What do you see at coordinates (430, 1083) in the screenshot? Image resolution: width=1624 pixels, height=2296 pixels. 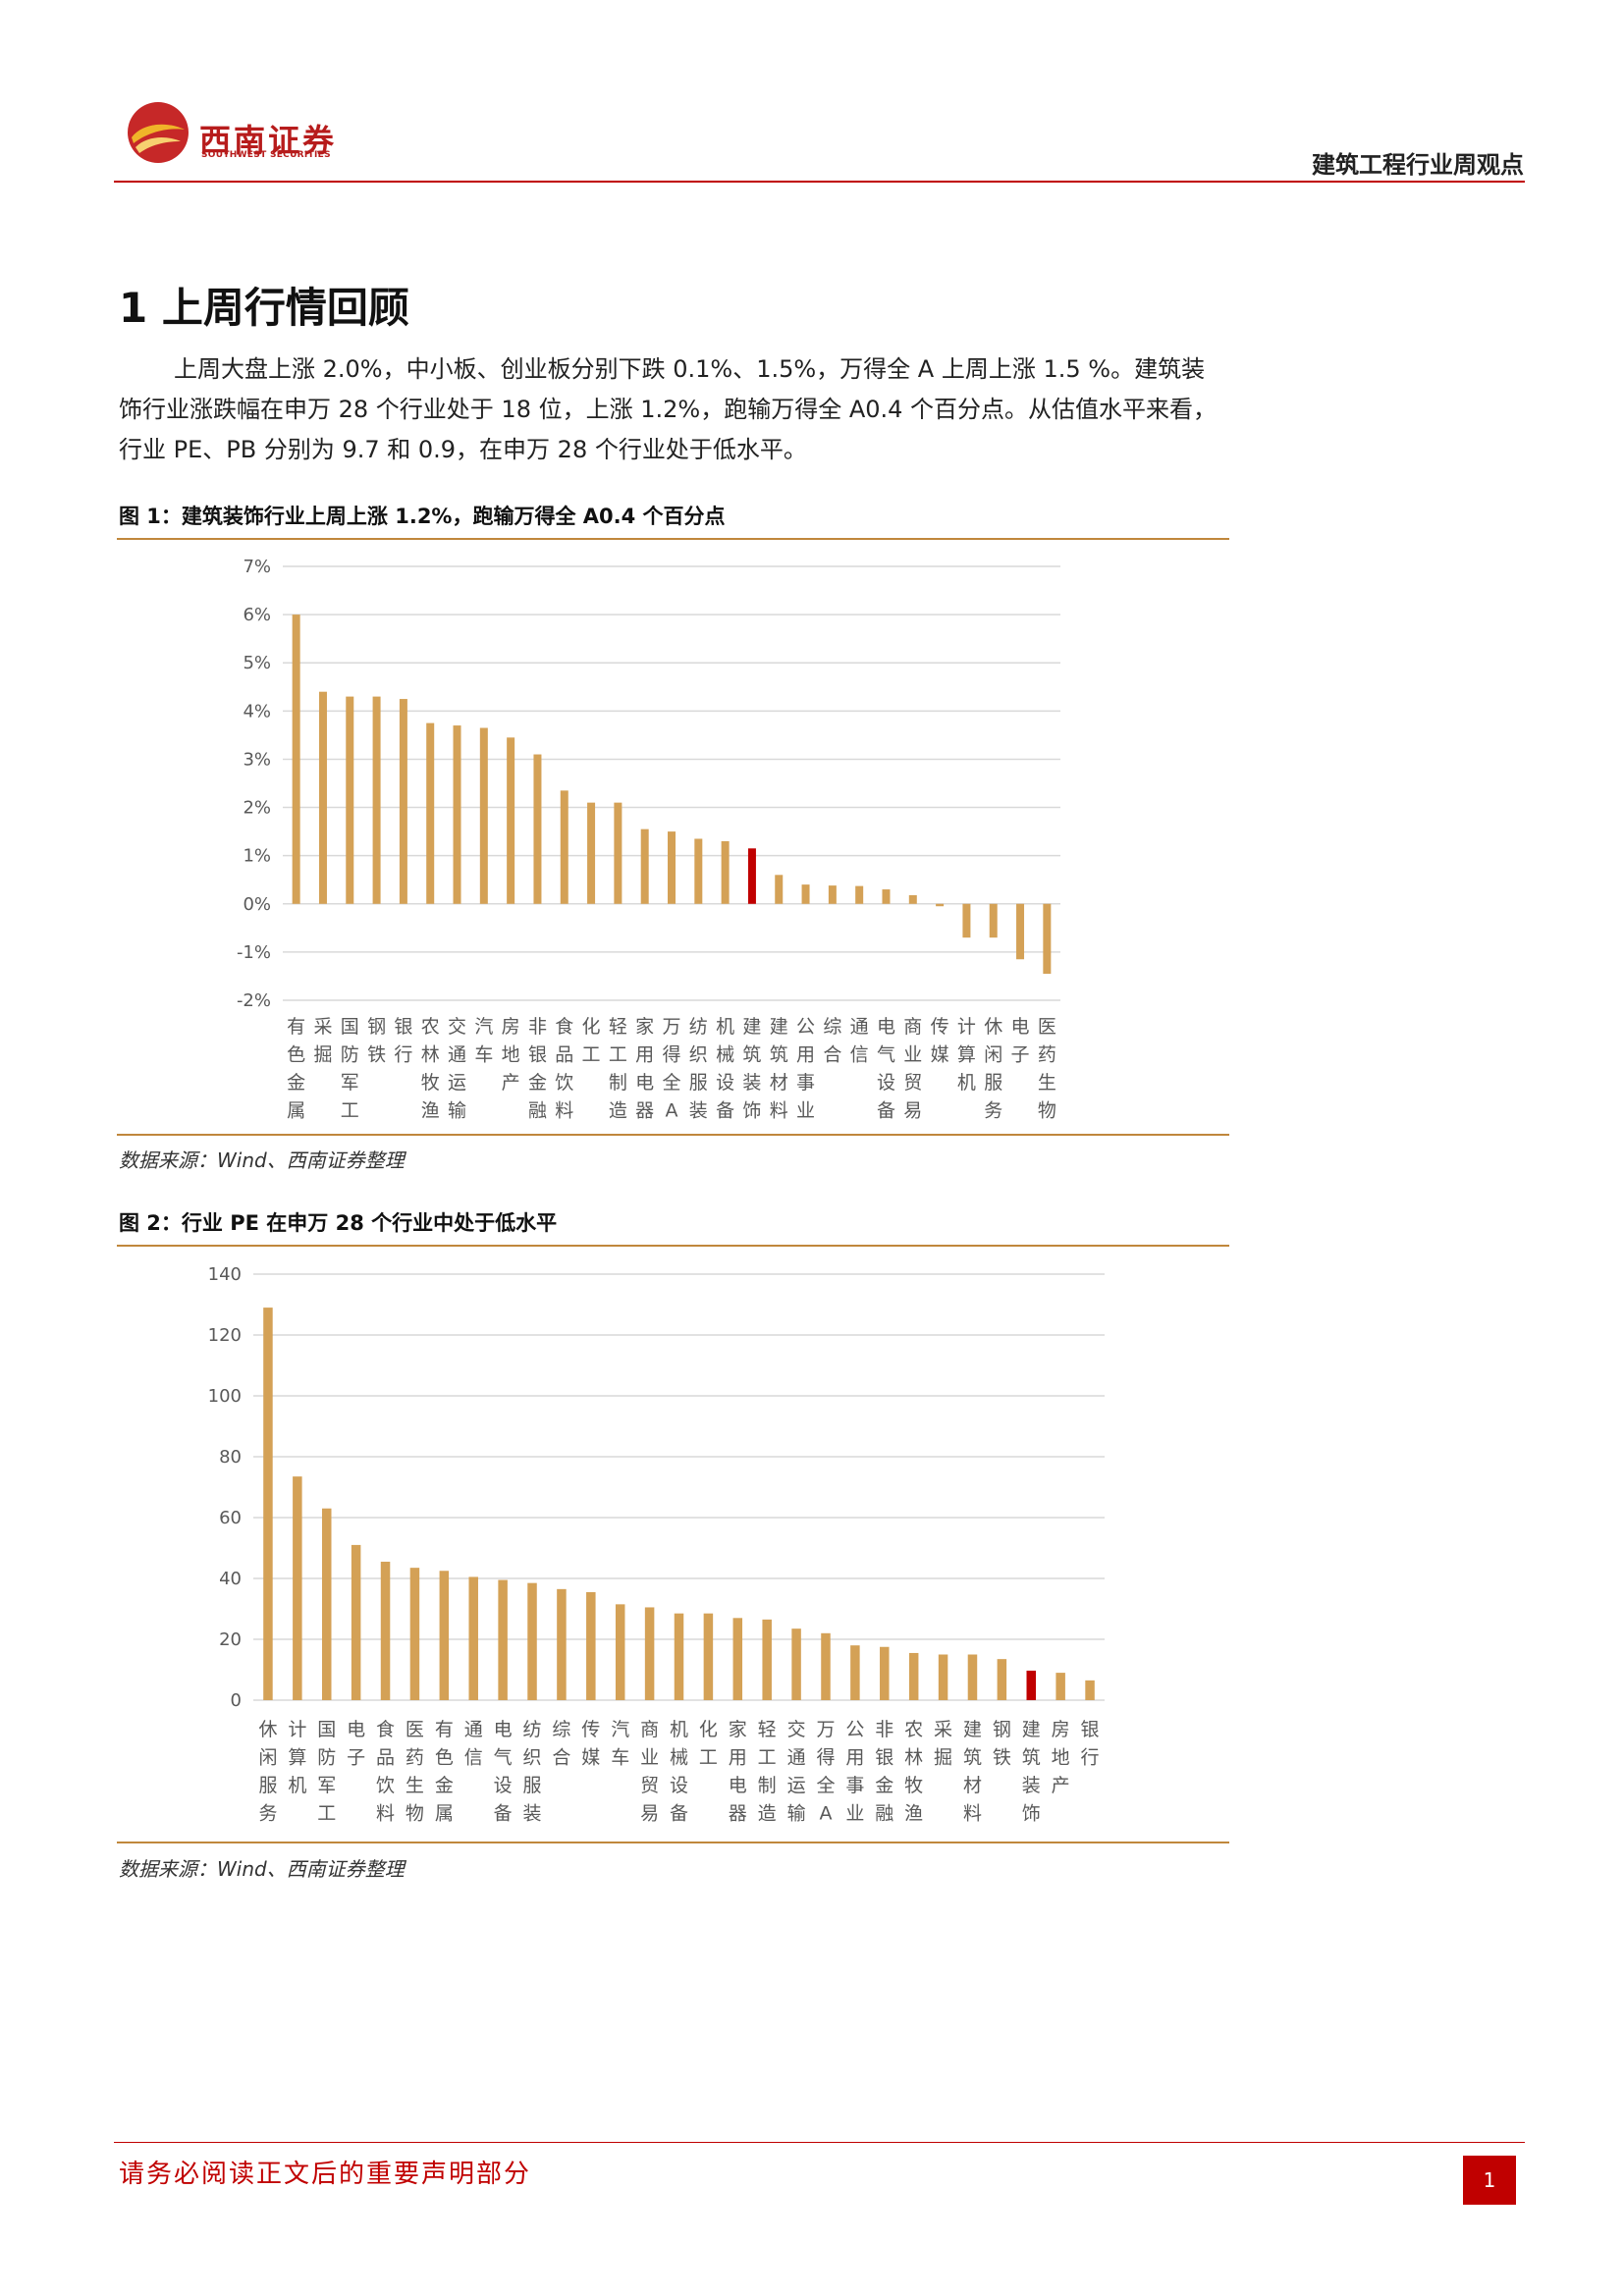 I see `x-tick-char: 牧` at bounding box center [430, 1083].